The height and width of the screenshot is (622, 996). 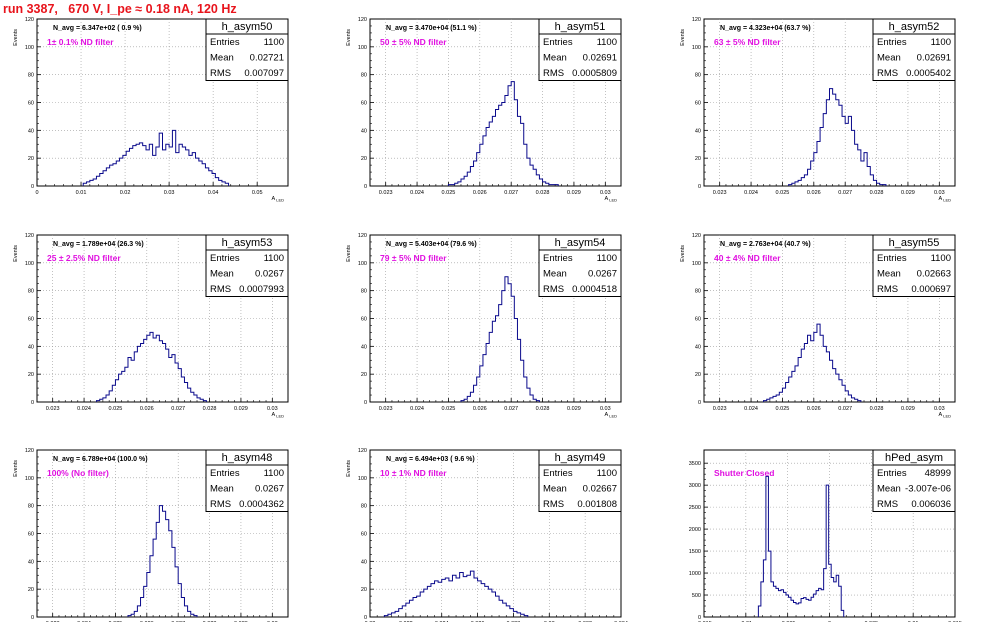 I want to click on x-tick-label: 0.027, so click(x=845, y=409).